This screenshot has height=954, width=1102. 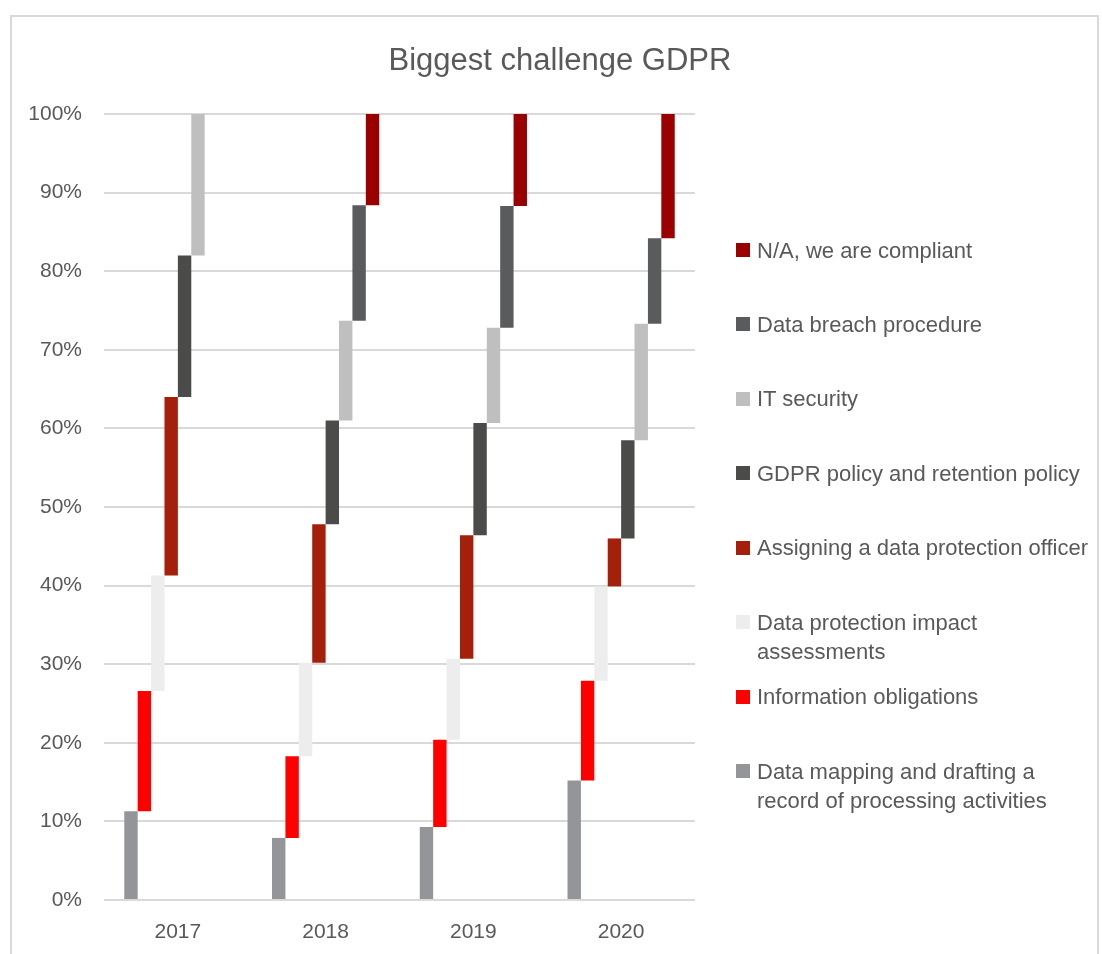 I want to click on y-tick-label: 70%, so click(x=60, y=348).